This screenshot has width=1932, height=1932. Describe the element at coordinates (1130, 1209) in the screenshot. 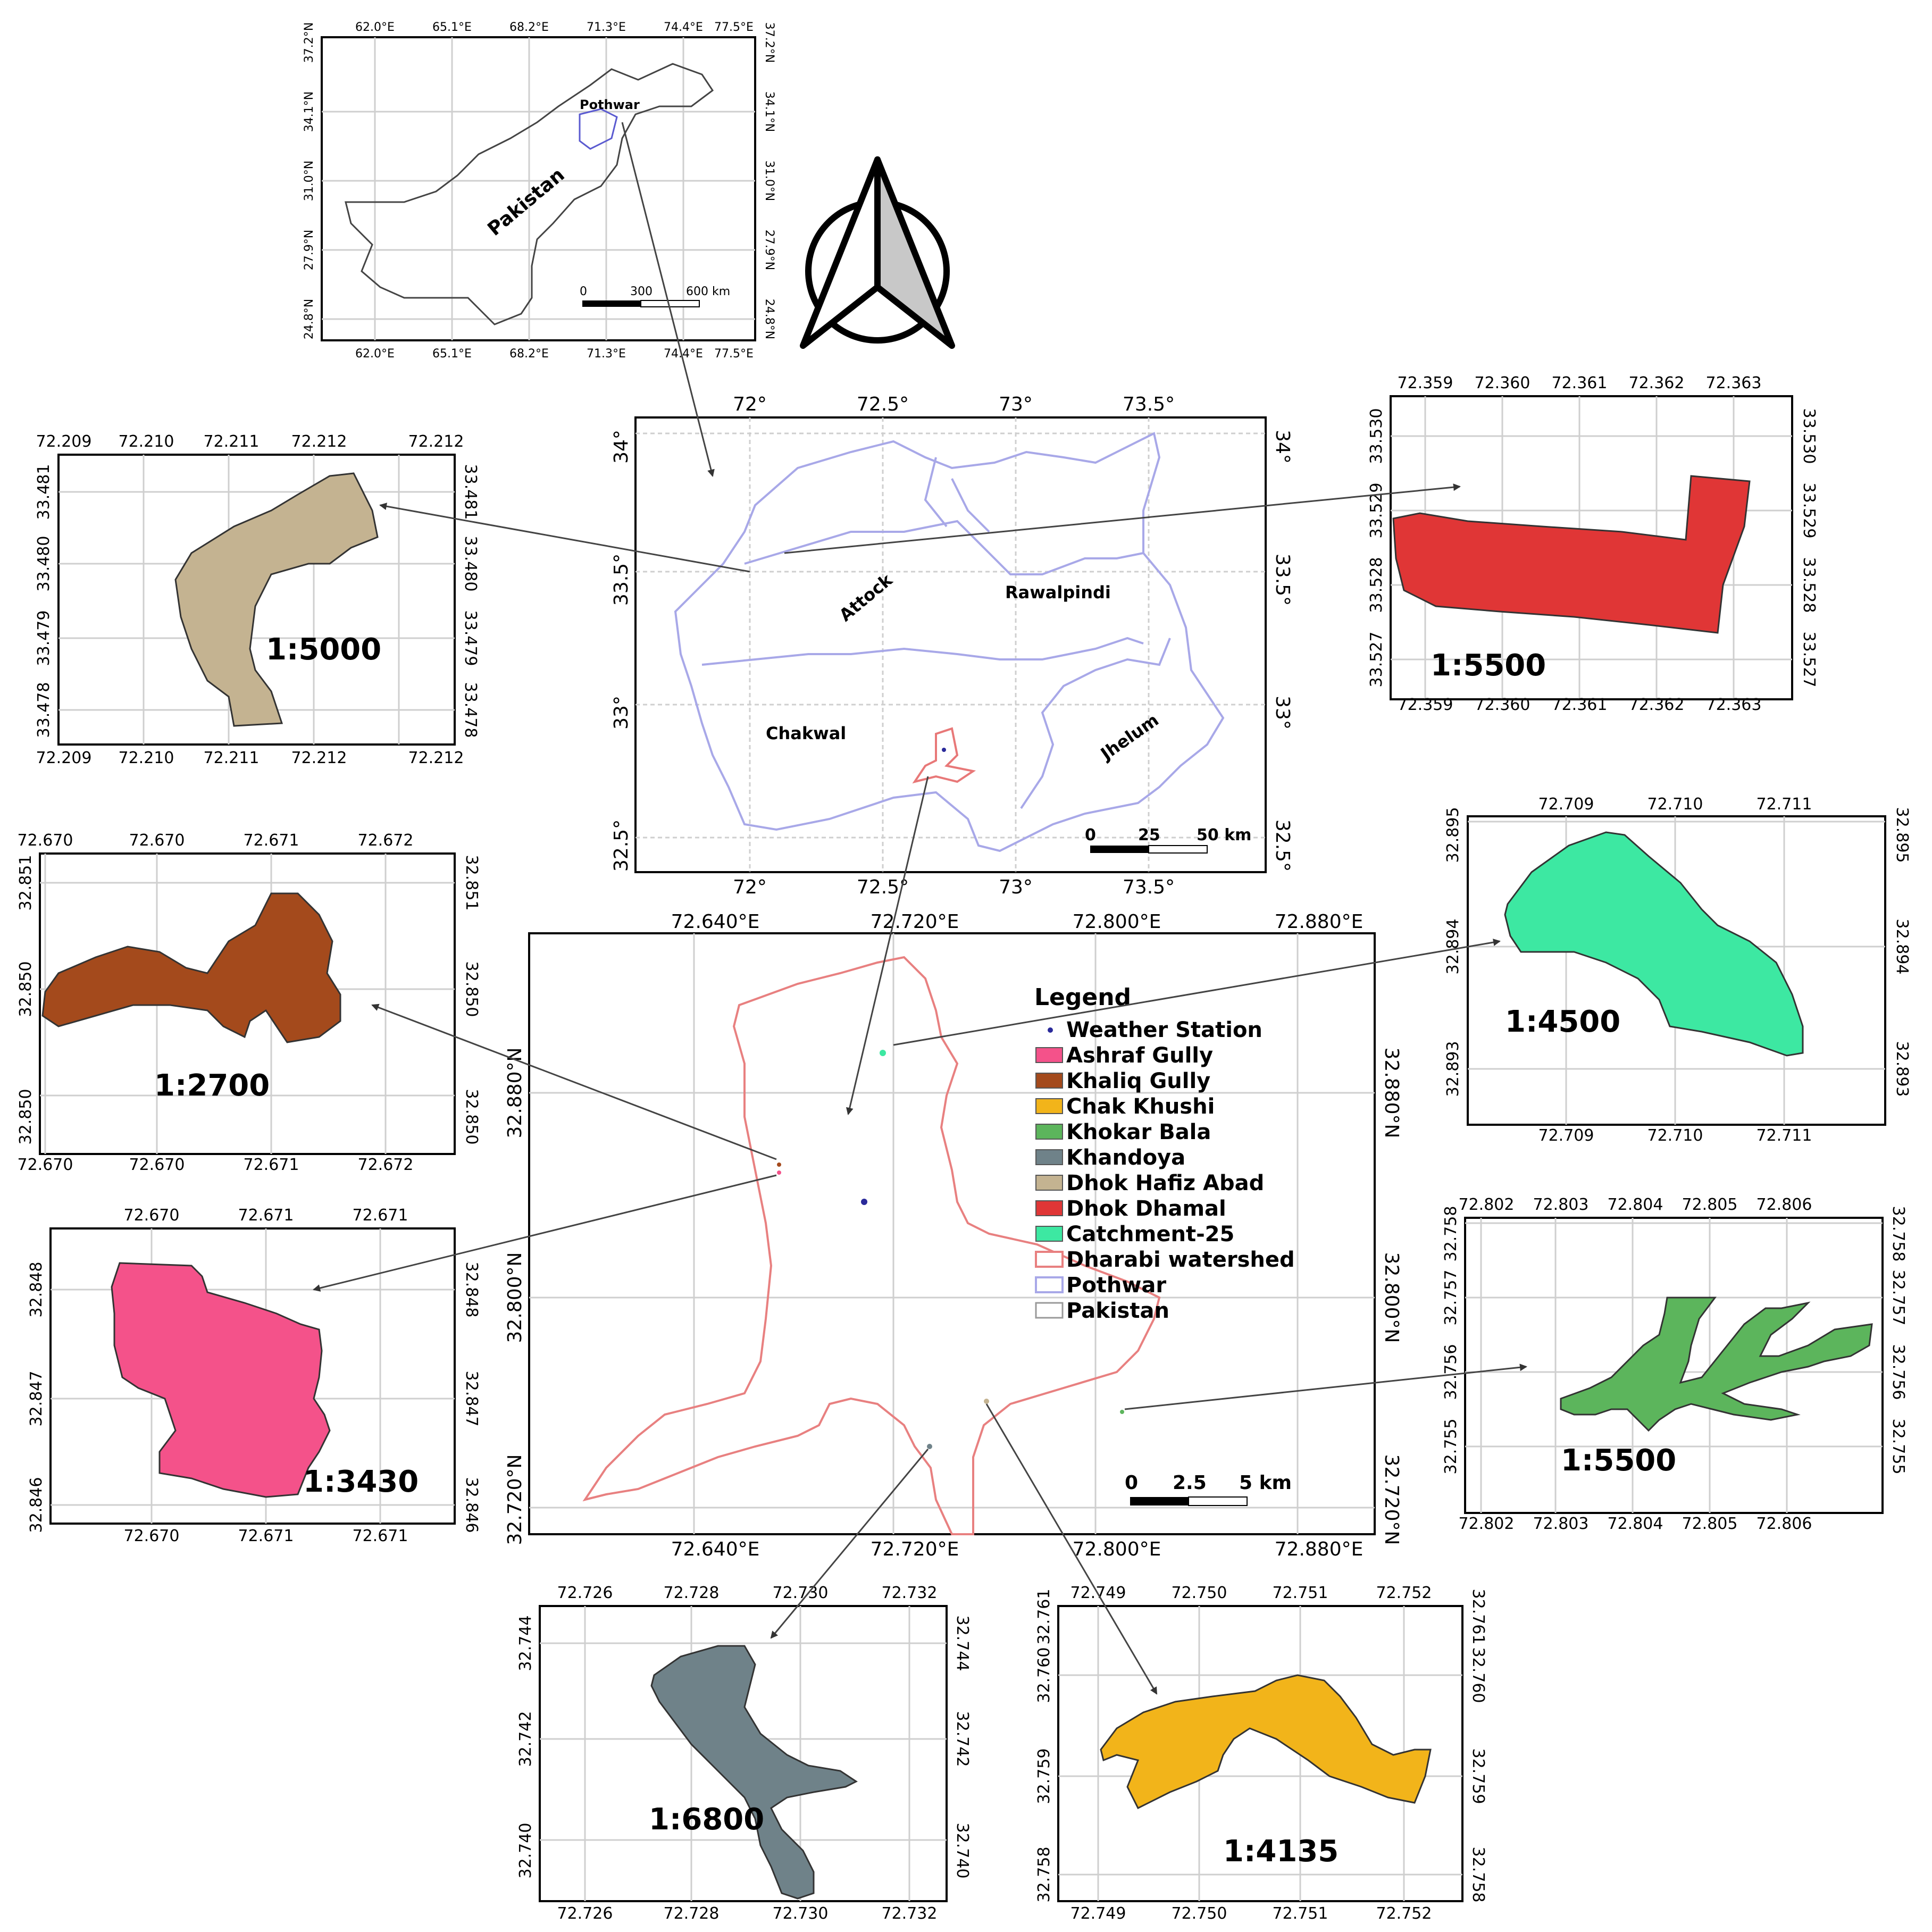

I see `legend-item-dhok-dhamal: Dhok Dhamal` at that location.